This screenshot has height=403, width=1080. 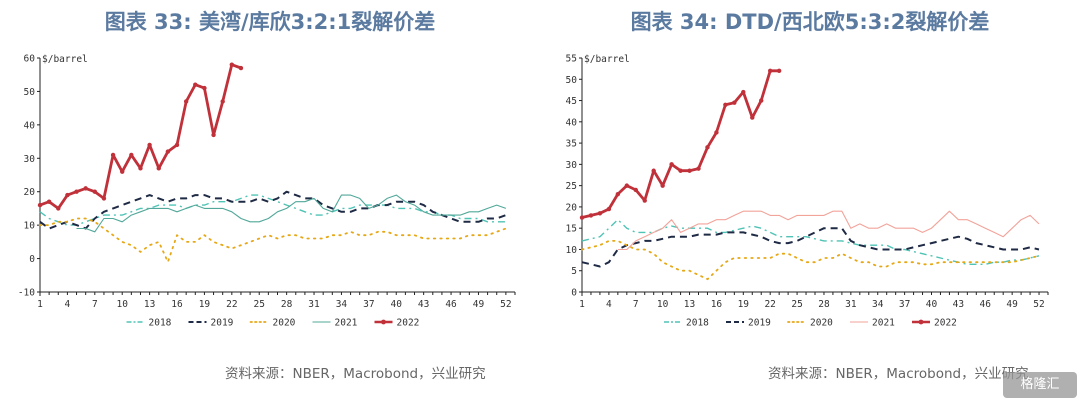 What do you see at coordinates (572, 122) in the screenshot?
I see `y-tick-label: 40` at bounding box center [572, 122].